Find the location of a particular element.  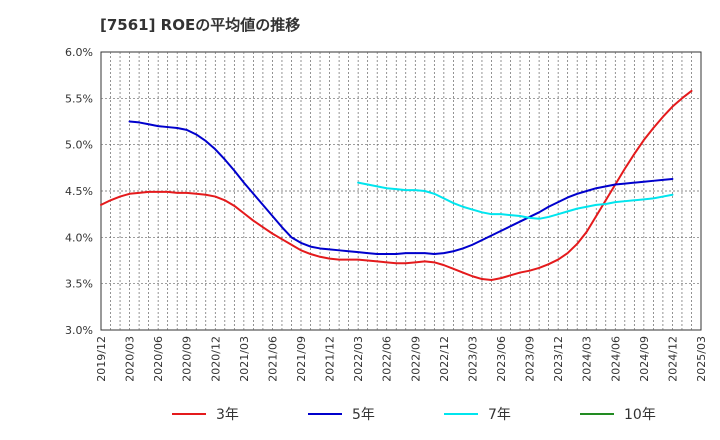

y-tick-label: 5.0% is located at coordinates (79, 145).